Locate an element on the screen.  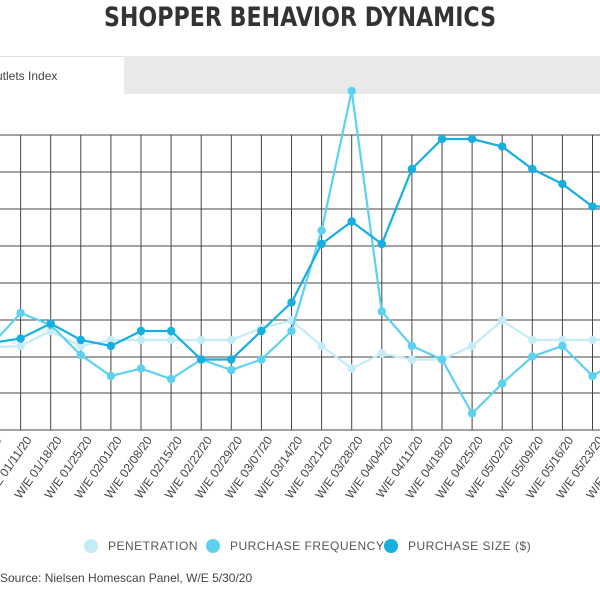
legend-marker-penetration is located at coordinates (91, 546).